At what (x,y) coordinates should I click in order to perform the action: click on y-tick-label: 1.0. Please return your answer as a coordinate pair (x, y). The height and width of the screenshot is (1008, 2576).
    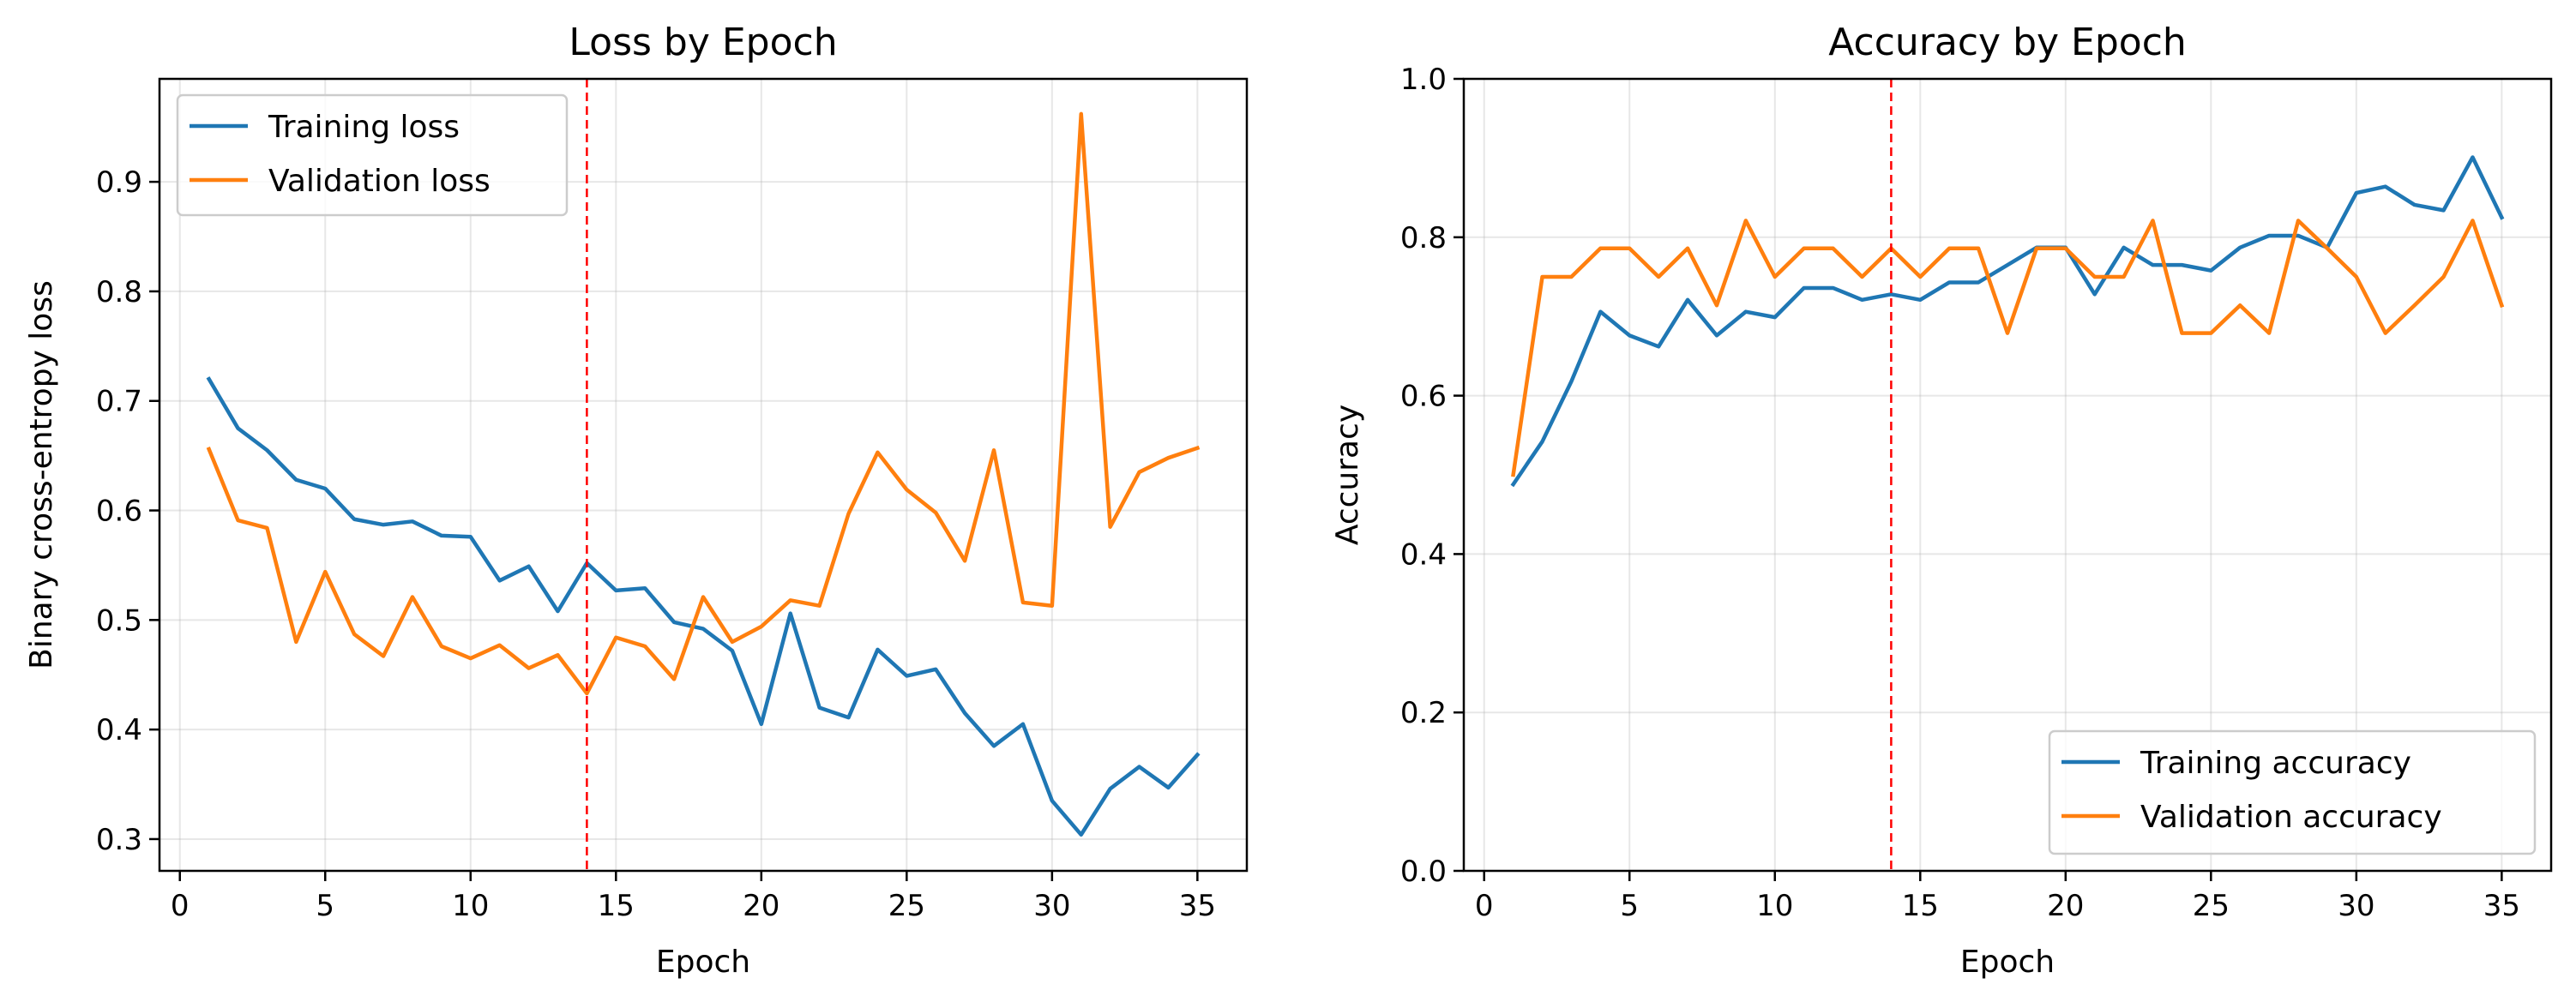
    Looking at the image, I should click on (1423, 80).